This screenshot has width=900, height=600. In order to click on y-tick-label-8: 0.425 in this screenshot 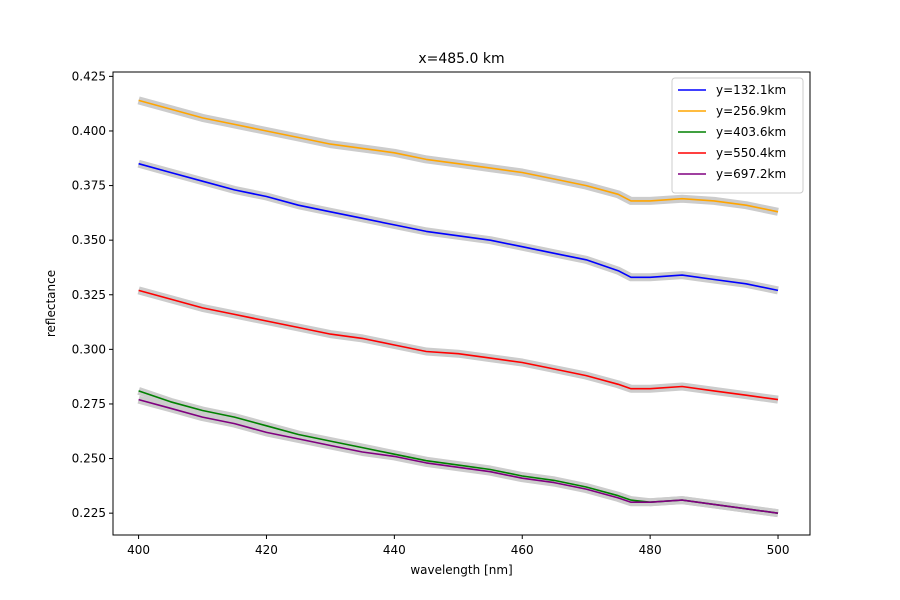, I will do `click(89, 76)`.